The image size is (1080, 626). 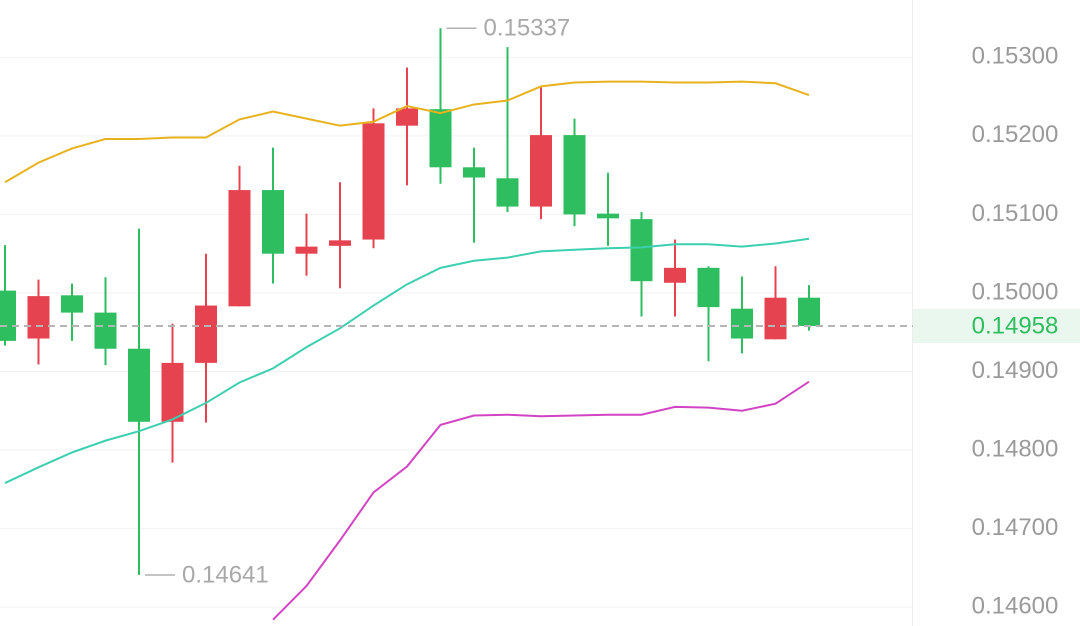 What do you see at coordinates (225, 574) in the screenshot?
I see `extreme-label: 0.14641` at bounding box center [225, 574].